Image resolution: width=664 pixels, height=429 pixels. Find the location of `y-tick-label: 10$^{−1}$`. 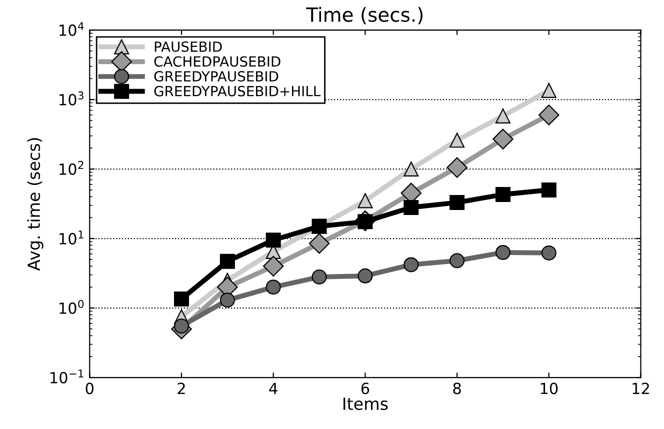

y-tick-label: 10$^{−1}$ is located at coordinates (67, 377).